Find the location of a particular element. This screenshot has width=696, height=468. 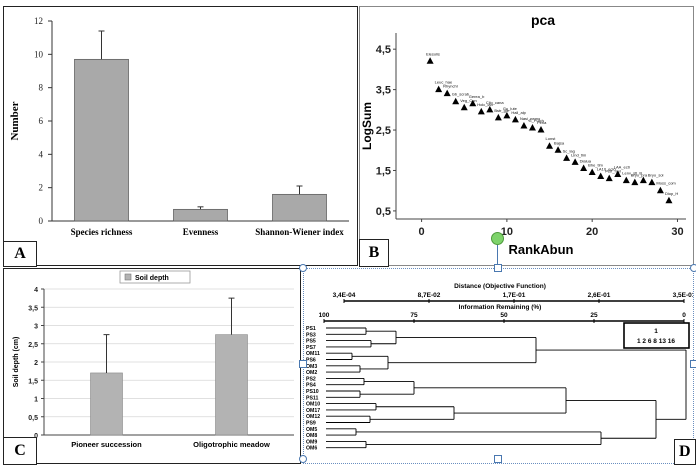

rotate-handle is located at coordinates (497, 238).